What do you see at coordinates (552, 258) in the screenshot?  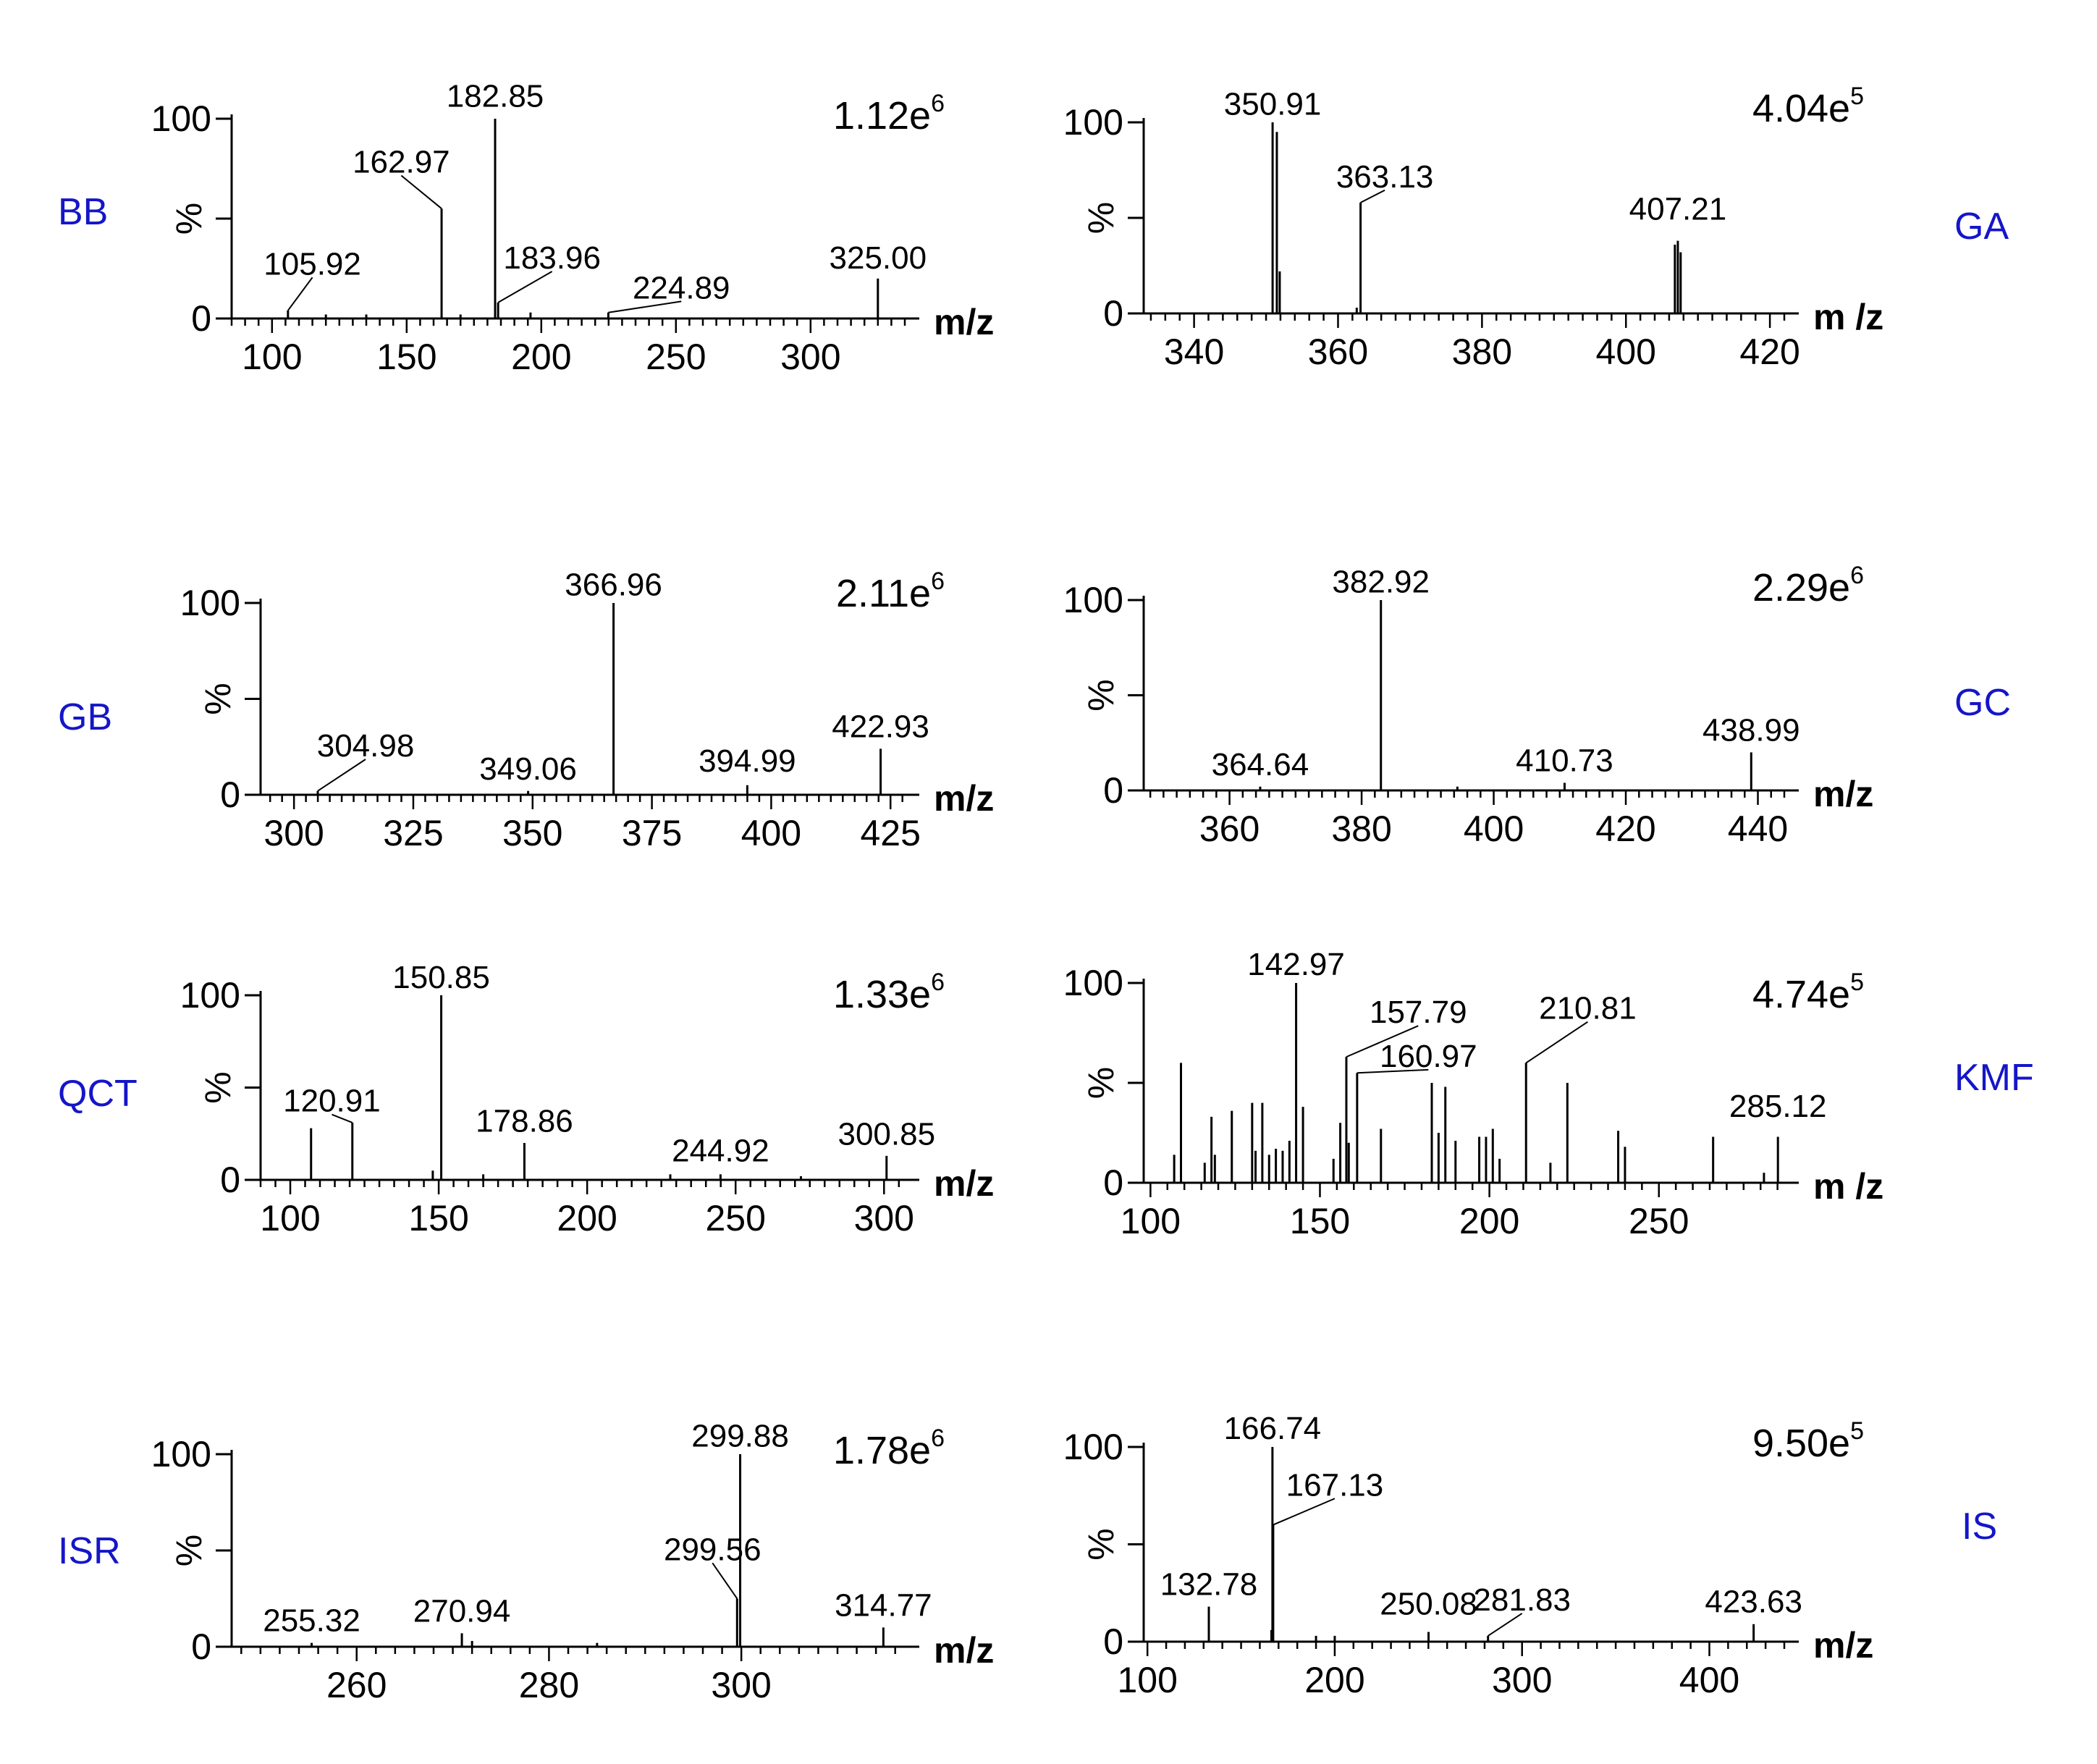 I see `peak-label: 183.96` at bounding box center [552, 258].